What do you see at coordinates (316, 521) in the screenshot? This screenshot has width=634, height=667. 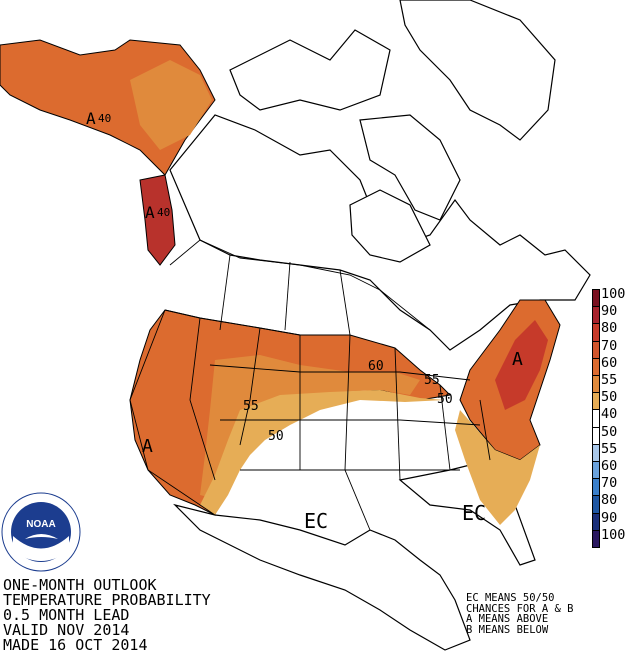 I see `label-ec-center: EC` at bounding box center [316, 521].